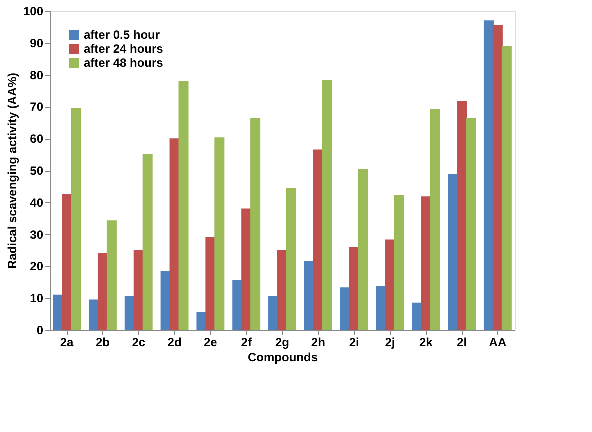 This screenshot has width=592, height=432. I want to click on x-tick-label: 2g, so click(282, 343).